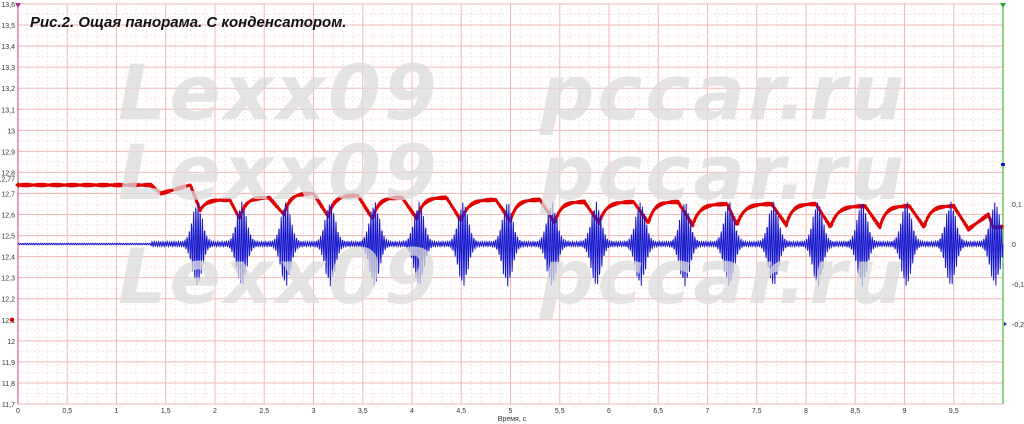 The width and height of the screenshot is (1024, 424). I want to click on y-tick-label-left: 13,2, so click(8, 89).